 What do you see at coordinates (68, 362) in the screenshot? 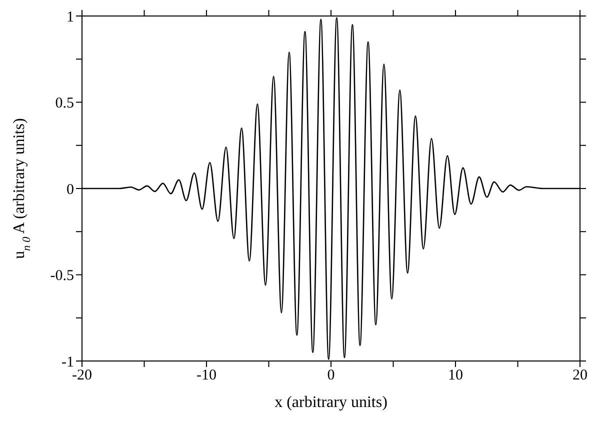
I see `y-tick-label: -1` at bounding box center [68, 362].